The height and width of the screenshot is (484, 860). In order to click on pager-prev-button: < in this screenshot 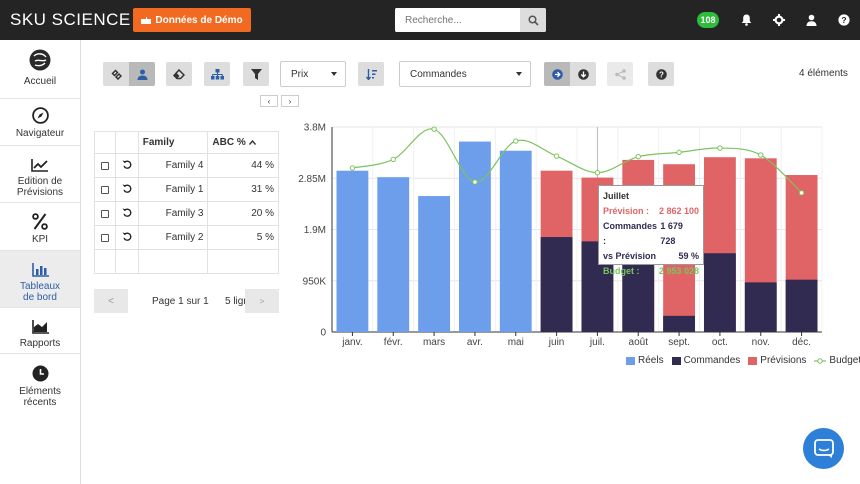, I will do `click(111, 301)`.